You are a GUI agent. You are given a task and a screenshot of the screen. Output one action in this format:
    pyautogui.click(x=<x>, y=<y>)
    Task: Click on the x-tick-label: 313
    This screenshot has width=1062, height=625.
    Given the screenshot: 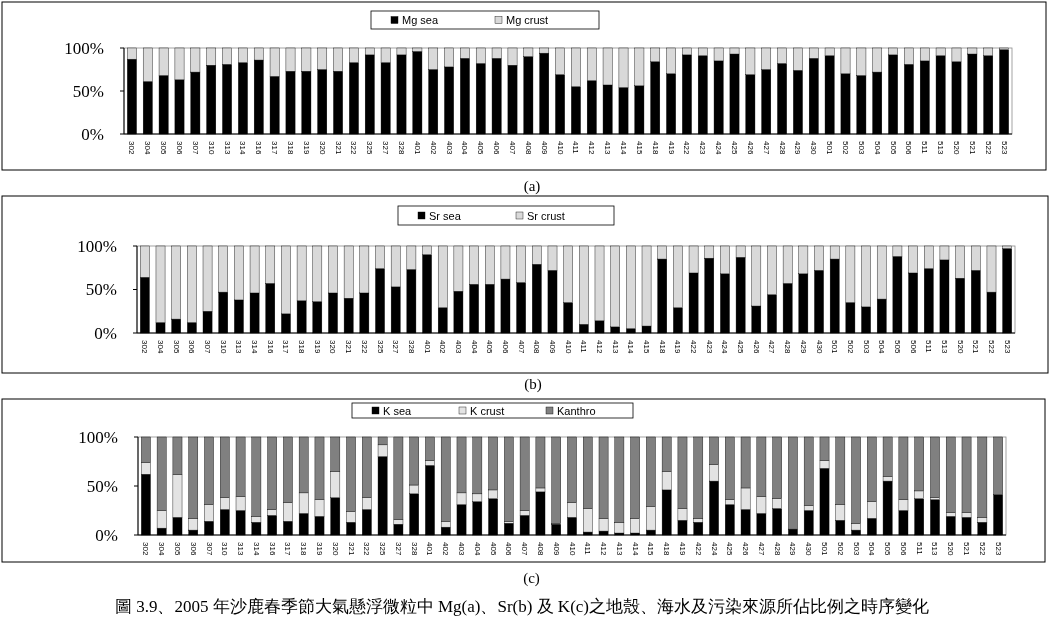 What is the action you would take?
    pyautogui.click(x=227, y=148)
    